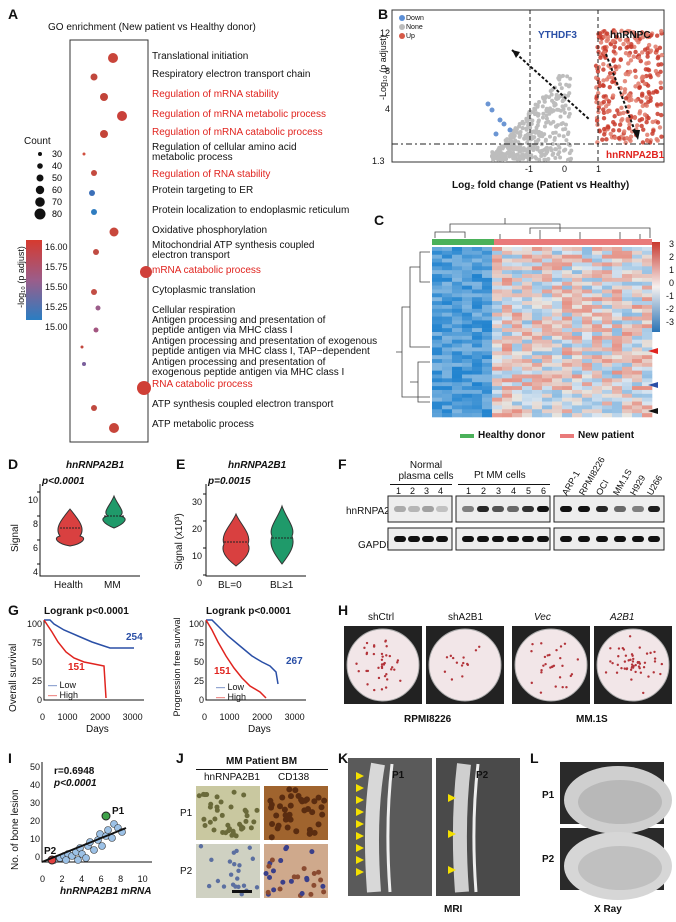  What do you see at coordinates (512, 435) in the screenshot?
I see `legend-healthy: Healthy donor` at bounding box center [512, 435].